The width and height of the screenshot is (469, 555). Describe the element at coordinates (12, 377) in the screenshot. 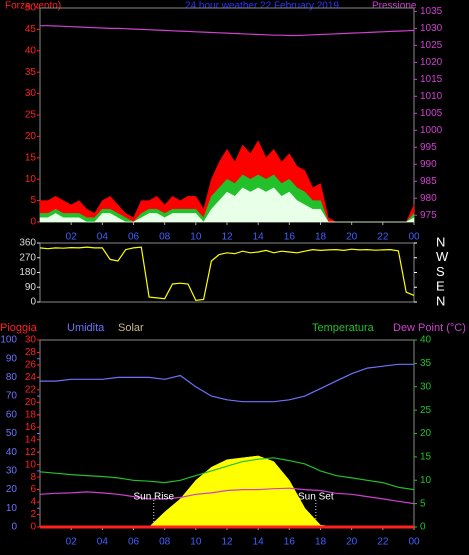

I see `tick-label: 80` at that location.